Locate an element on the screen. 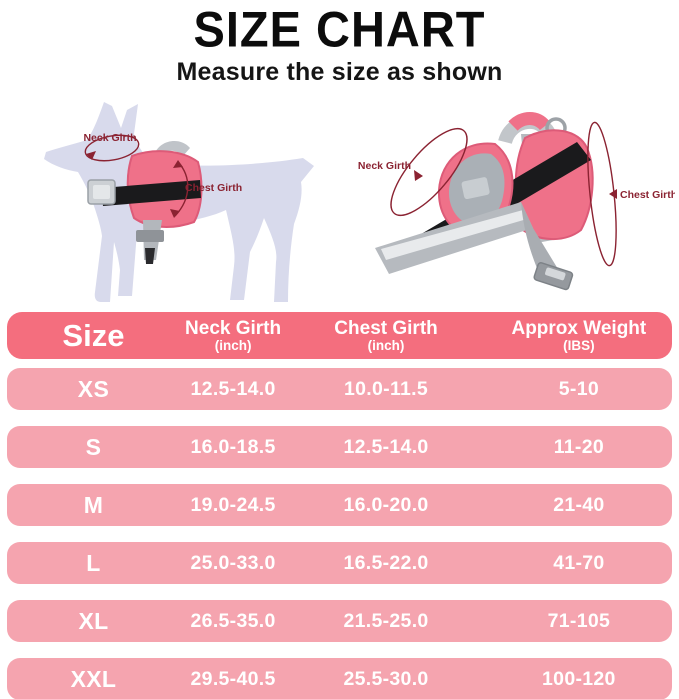 The width and height of the screenshot is (679, 699). dog-harness-illustration: Neck Girth Chest Girth is located at coordinates (179, 202).